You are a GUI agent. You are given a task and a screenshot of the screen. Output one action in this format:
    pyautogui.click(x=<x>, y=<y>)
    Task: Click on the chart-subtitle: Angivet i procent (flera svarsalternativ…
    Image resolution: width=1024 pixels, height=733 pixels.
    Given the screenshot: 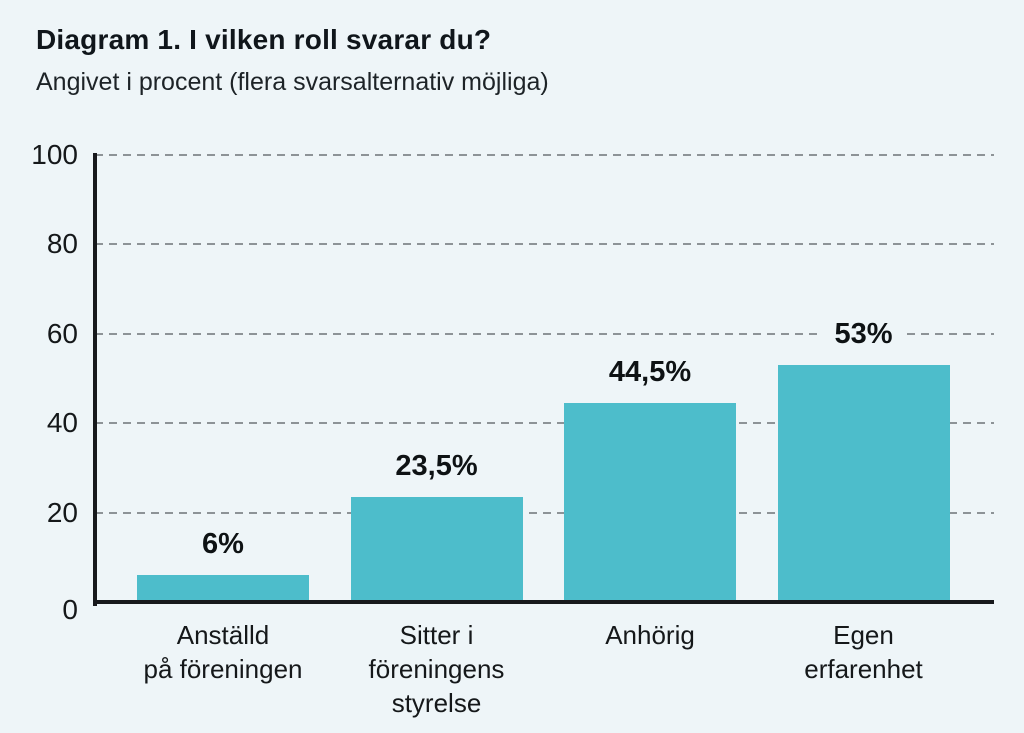 What is the action you would take?
    pyautogui.click(x=292, y=82)
    